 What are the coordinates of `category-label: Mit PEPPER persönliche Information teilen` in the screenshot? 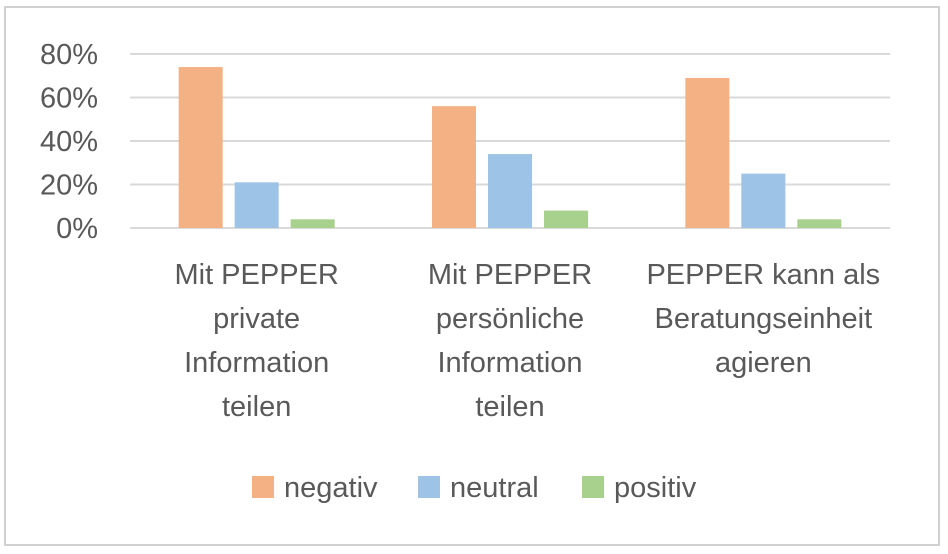 It's located at (510, 341).